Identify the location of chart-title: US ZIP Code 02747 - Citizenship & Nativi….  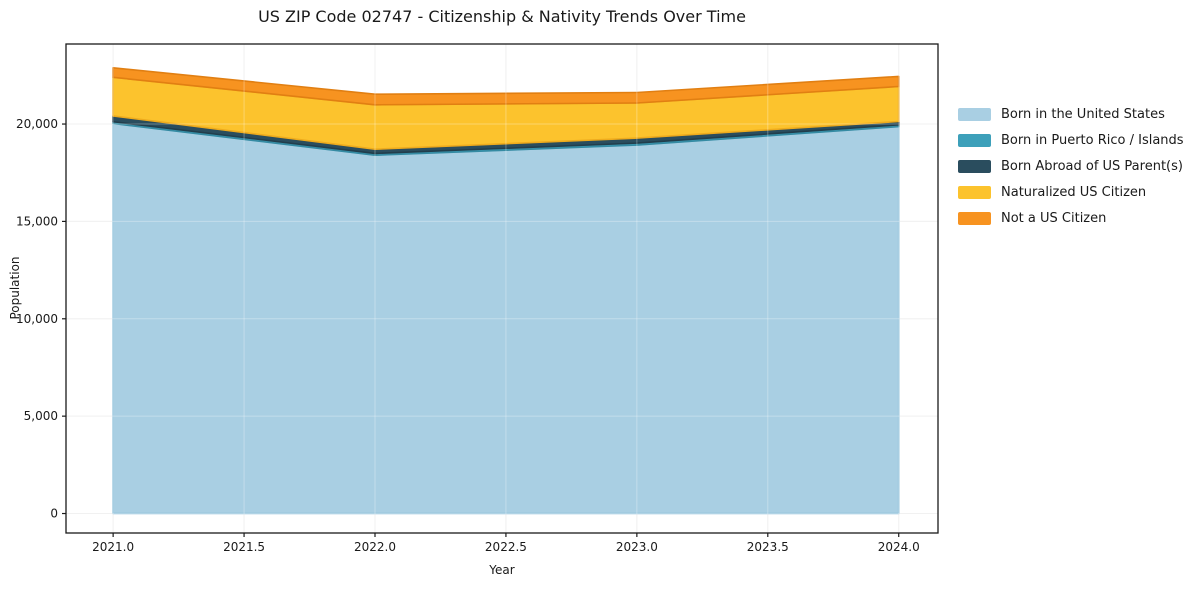
(502, 16).